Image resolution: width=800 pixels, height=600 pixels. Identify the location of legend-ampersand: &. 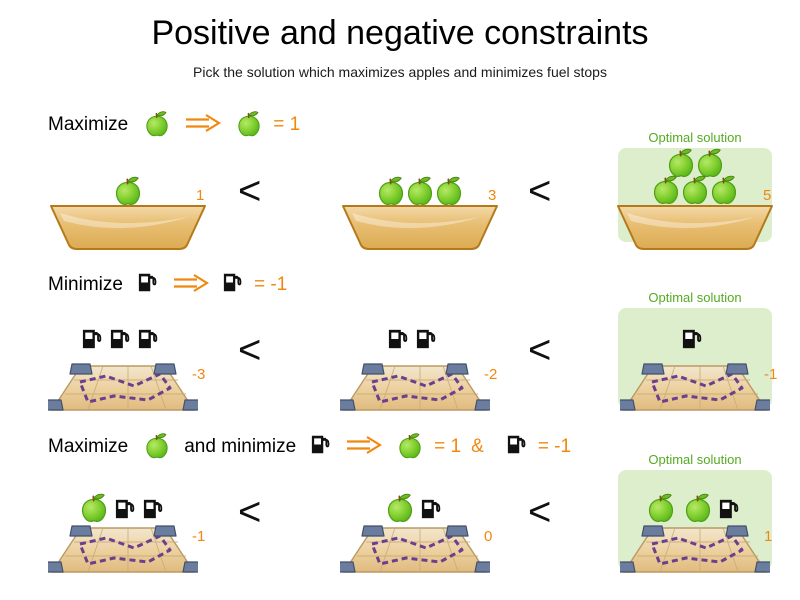
(477, 446).